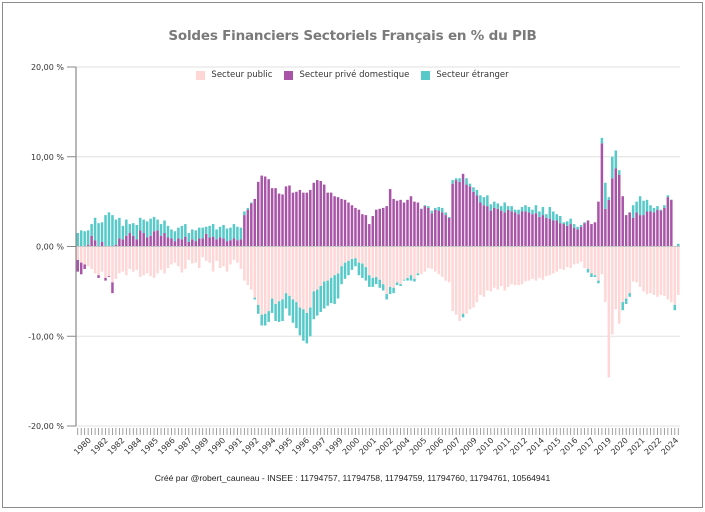 Image resolution: width=705 pixels, height=512 pixels. I want to click on x-tick-label: 1989, so click(200, 446).